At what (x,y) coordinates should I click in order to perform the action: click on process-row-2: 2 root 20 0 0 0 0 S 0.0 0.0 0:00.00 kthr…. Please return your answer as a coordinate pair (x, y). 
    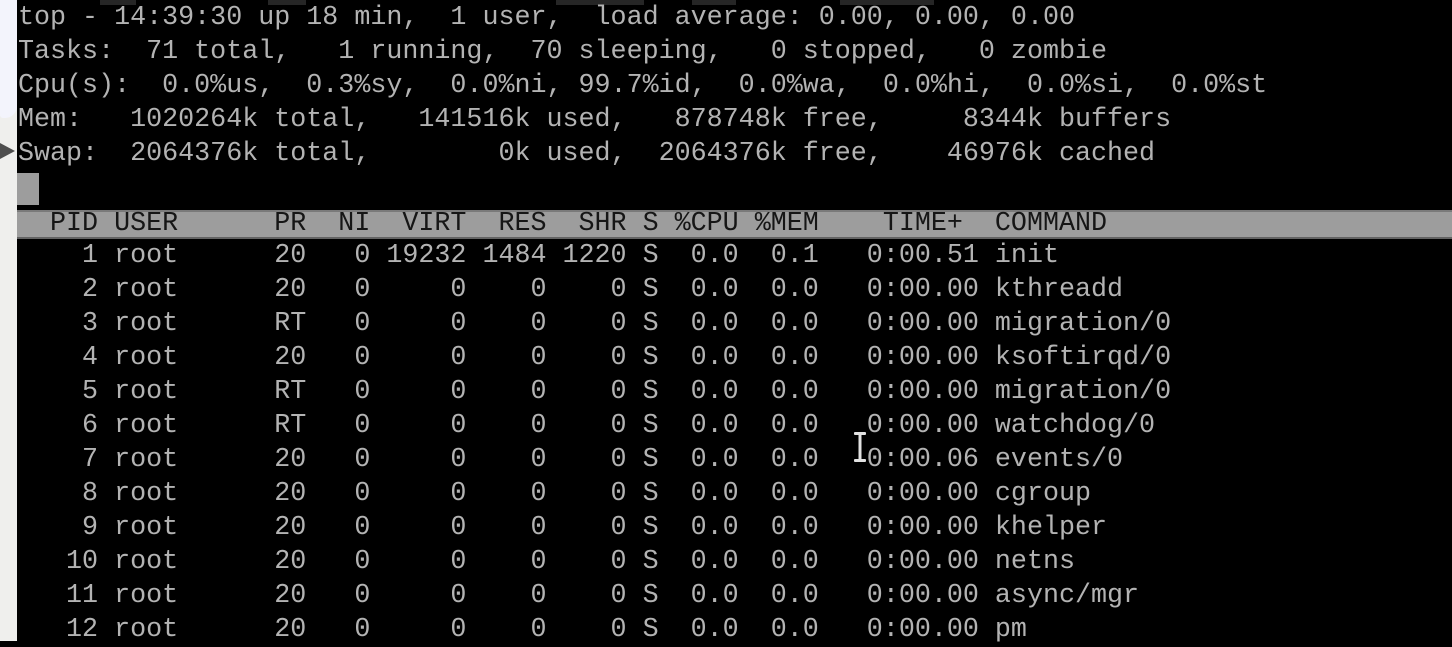
    Looking at the image, I should click on (571, 290).